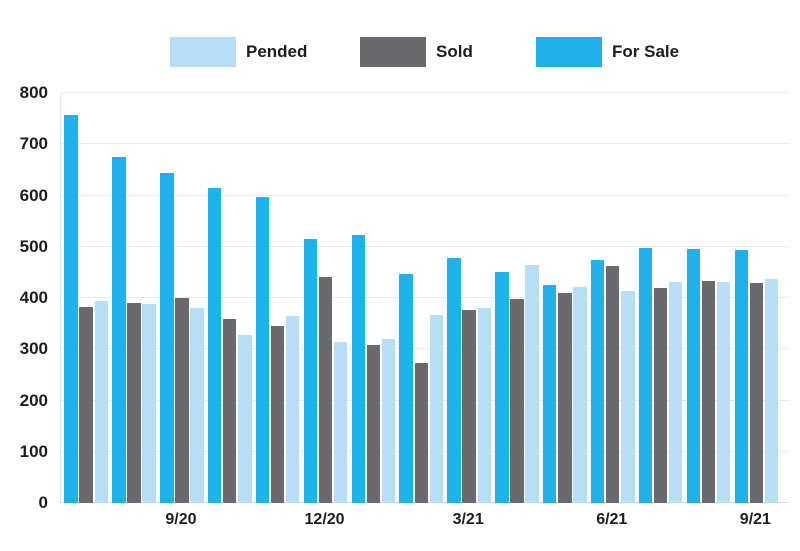  Describe the element at coordinates (238, 52) in the screenshot. I see `legend-item-pended: Pended` at that location.